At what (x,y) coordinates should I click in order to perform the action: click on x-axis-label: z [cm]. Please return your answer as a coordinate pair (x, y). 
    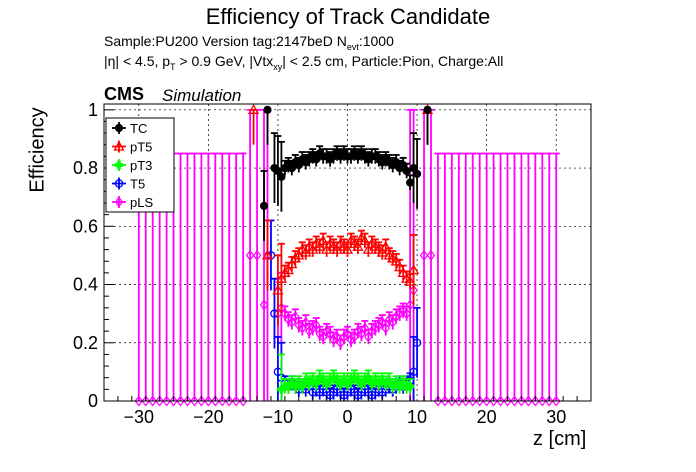
    Looking at the image, I should click on (560, 439).